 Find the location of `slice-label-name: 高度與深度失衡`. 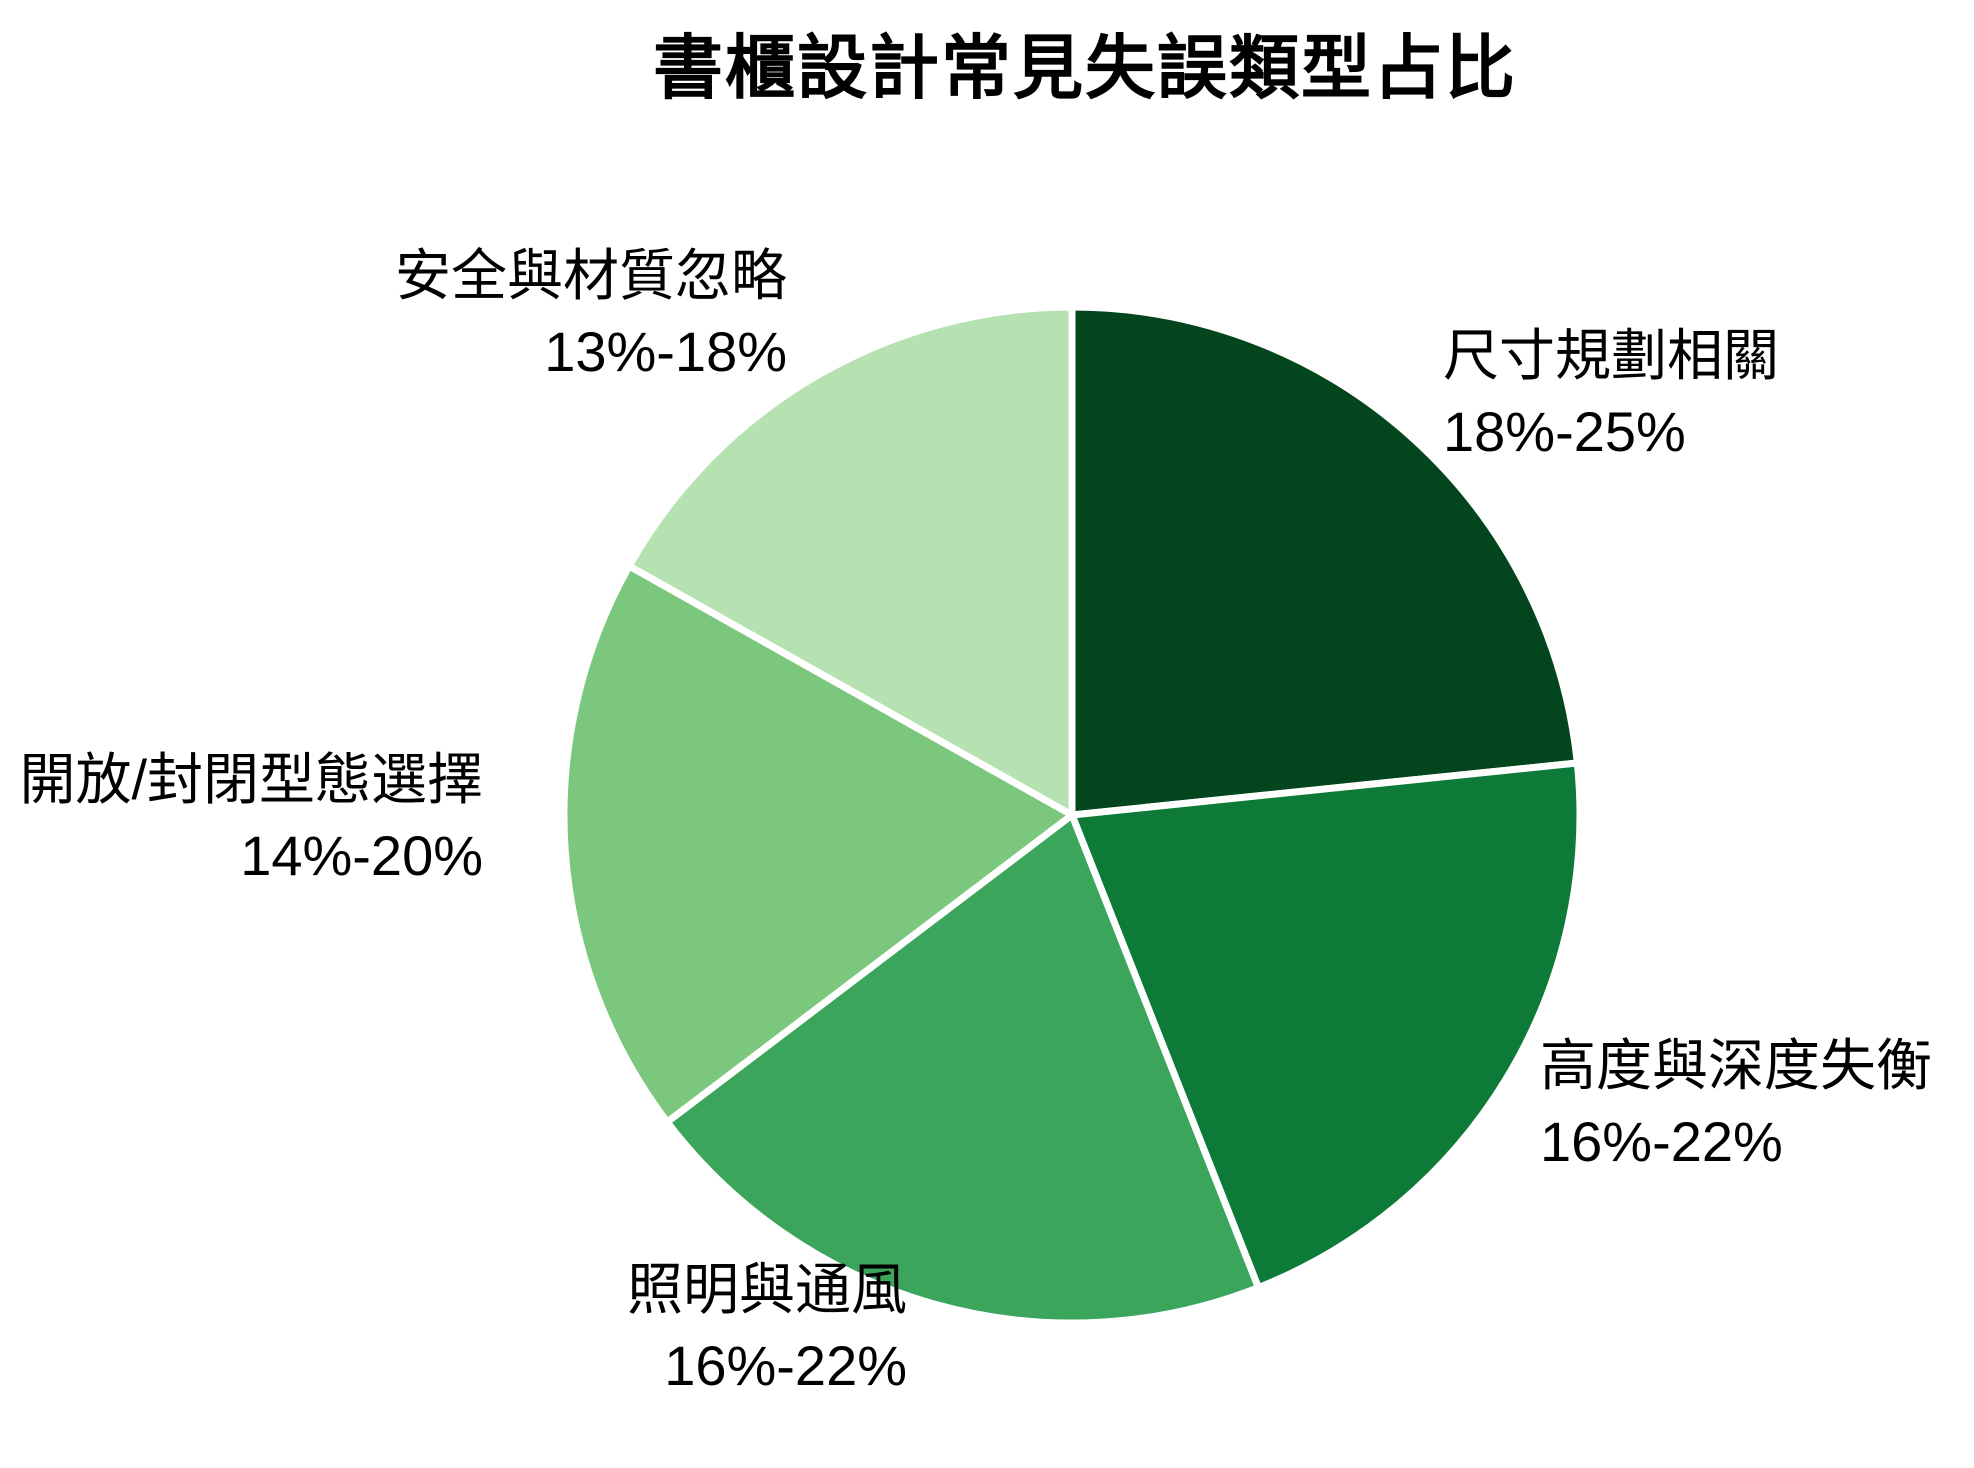

slice-label-name: 高度與深度失衡 is located at coordinates (1736, 1065).